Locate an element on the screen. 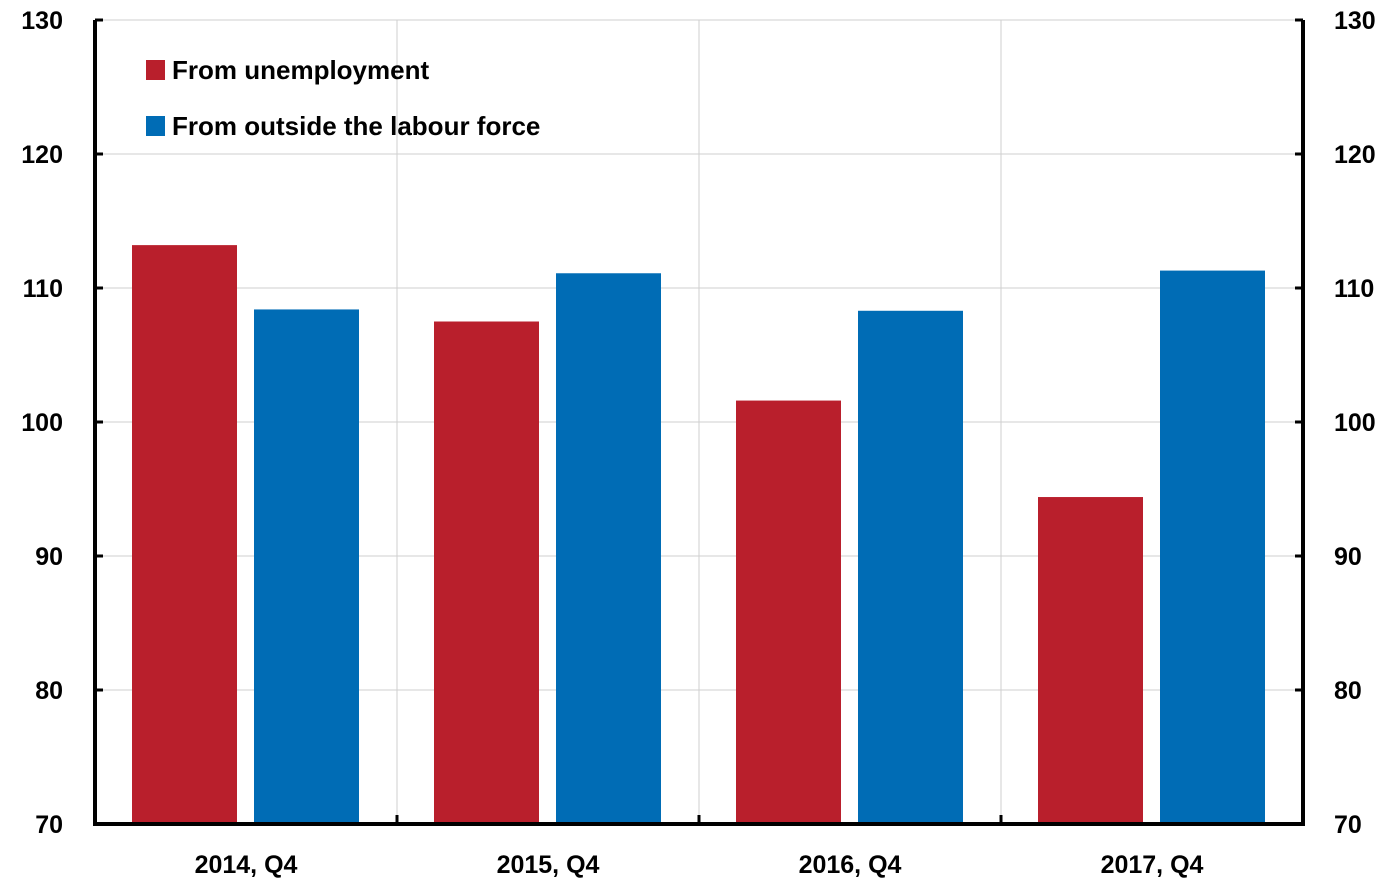 This screenshot has width=1386, height=882. y-tick-label-right: 130 is located at coordinates (1355, 21).